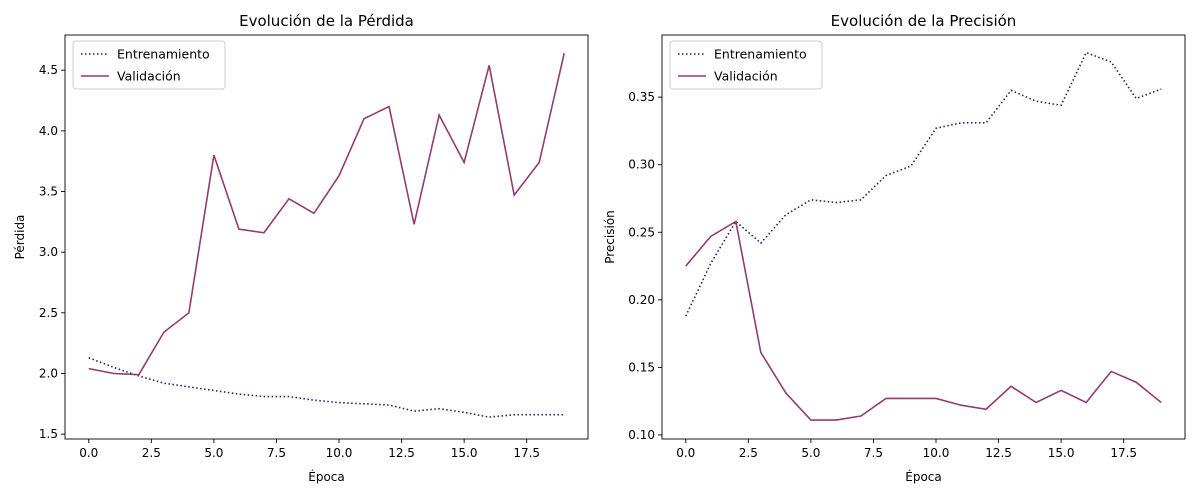  What do you see at coordinates (923, 476) in the screenshot?
I see `accuracy-x-axis-label: Época` at bounding box center [923, 476].